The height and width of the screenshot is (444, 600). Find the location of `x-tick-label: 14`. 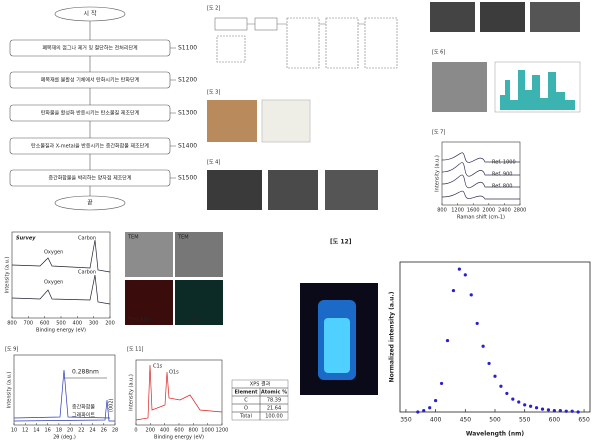

x-tick-label: 14 is located at coordinates (36, 431).